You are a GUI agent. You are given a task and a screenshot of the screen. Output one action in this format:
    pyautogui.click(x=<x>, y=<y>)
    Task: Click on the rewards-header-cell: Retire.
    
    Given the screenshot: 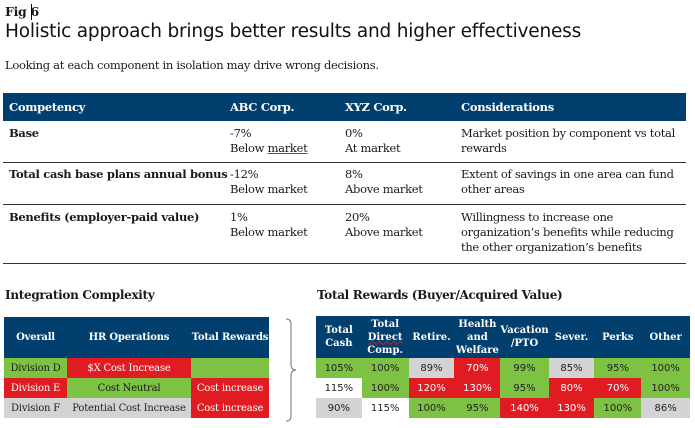 What is the action you would take?
    pyautogui.click(x=431, y=337)
    